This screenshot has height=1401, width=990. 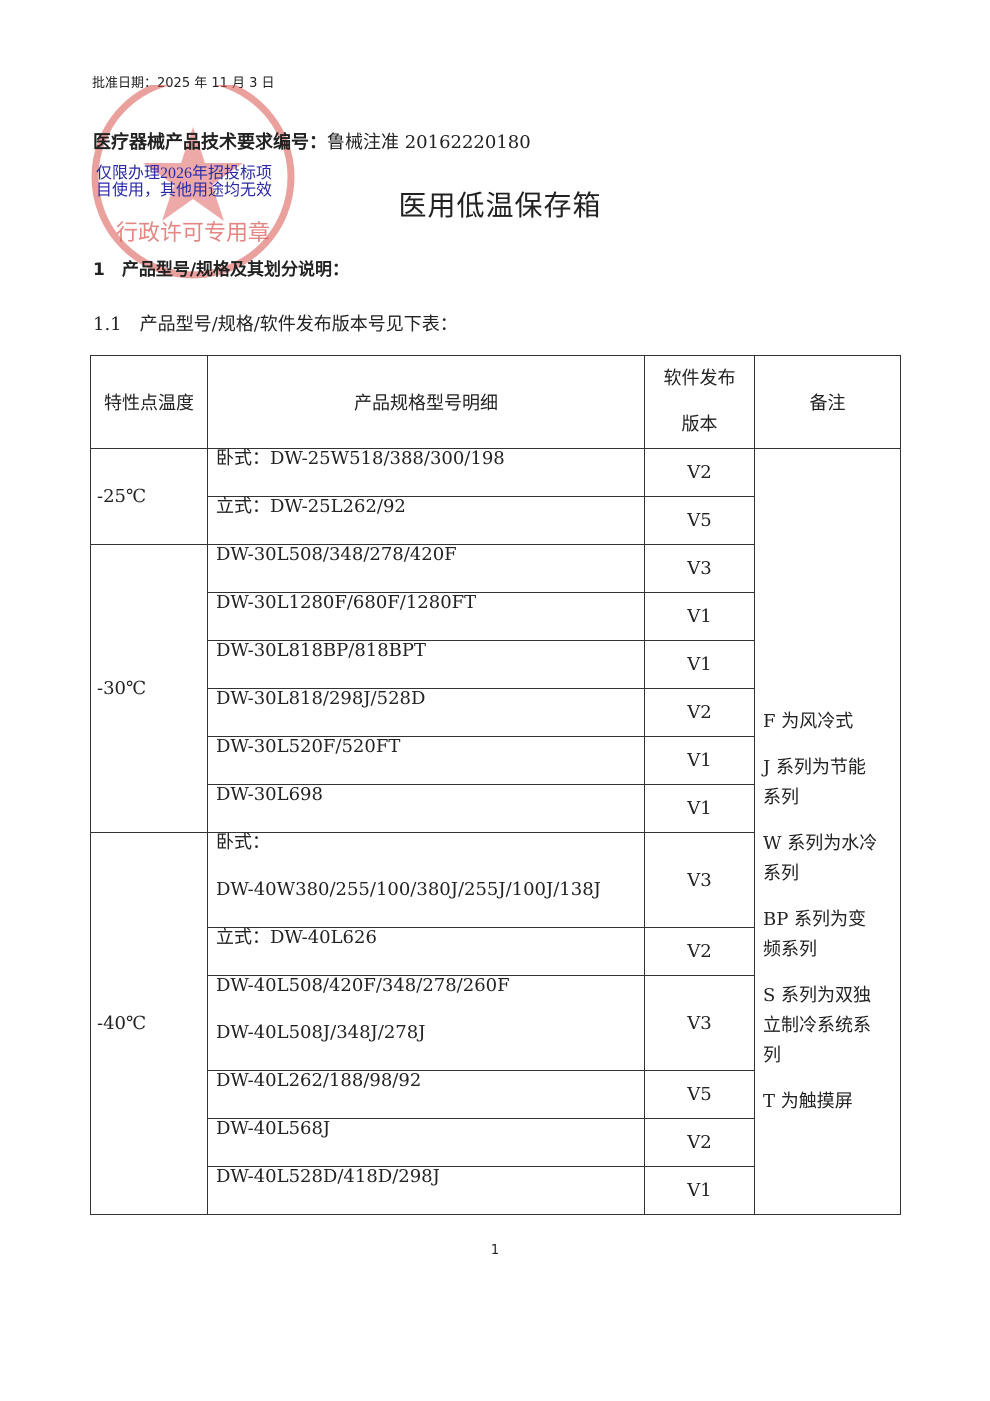 I want to click on doc-number-line: 医疗器械产品技术要求编号：鲁械注准 20162220180, so click(x=312, y=141).